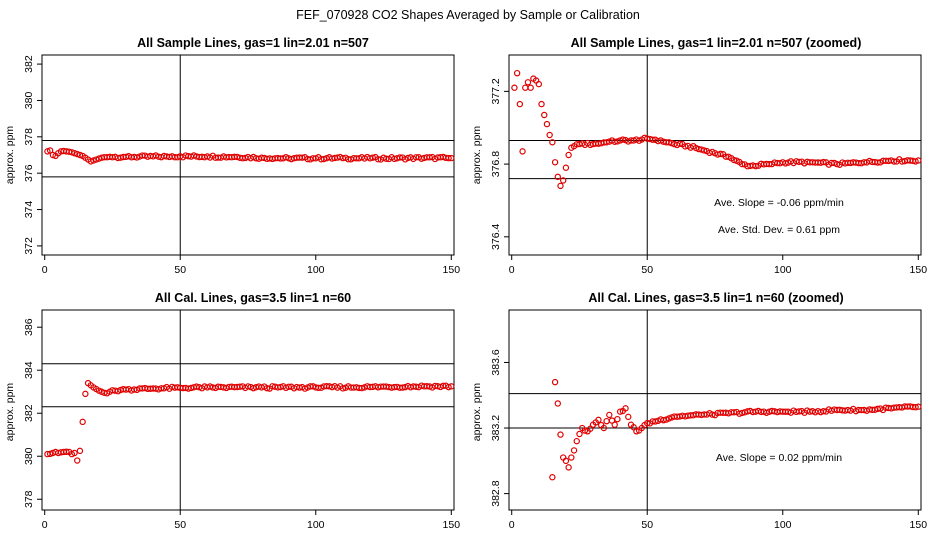 The width and height of the screenshot is (936, 540). What do you see at coordinates (29, 456) in the screenshot?
I see `panel-cal-lines-ytick-label-1: 380` at bounding box center [29, 456].